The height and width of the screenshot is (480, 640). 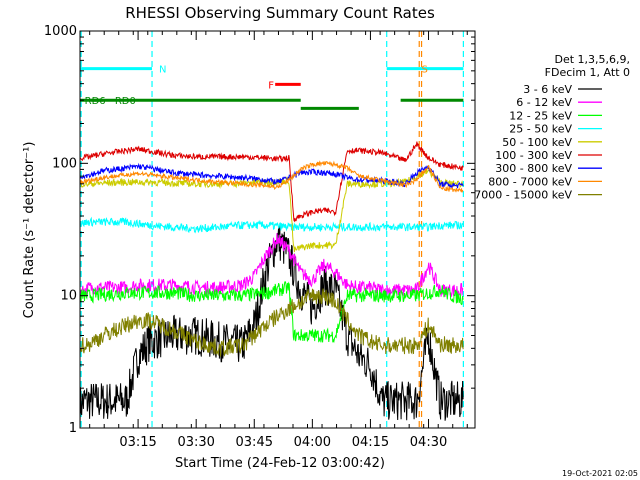 What do you see at coordinates (73, 428) in the screenshot?
I see `y-tick-label-0: 1` at bounding box center [73, 428].